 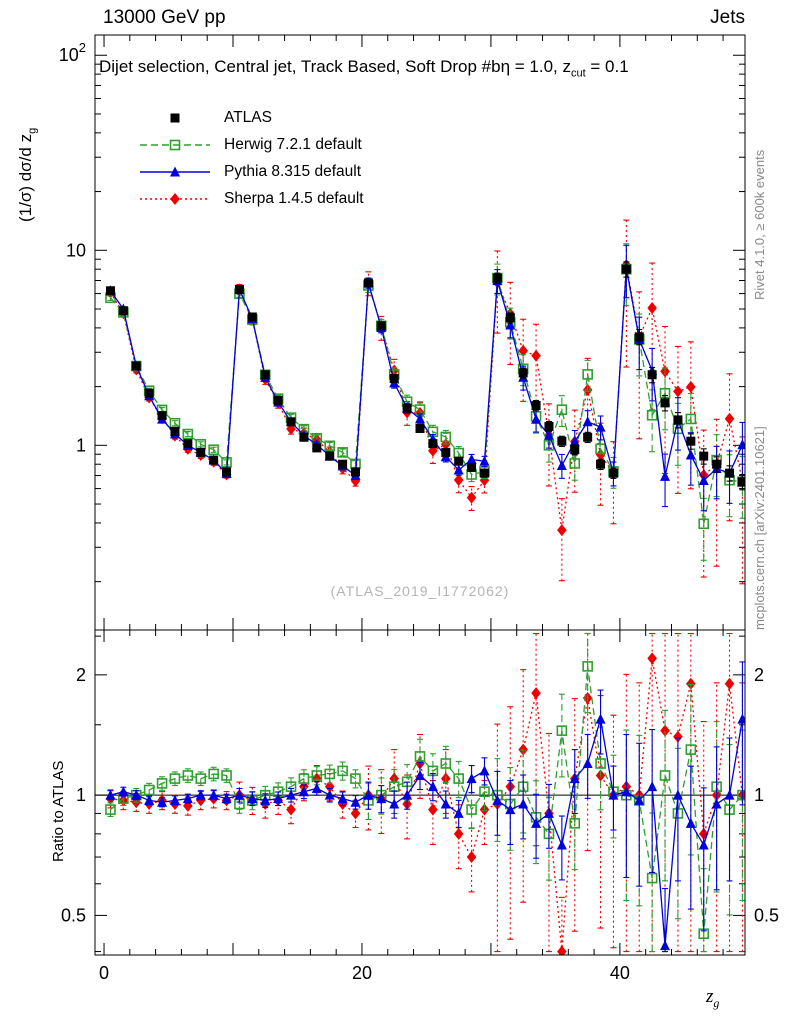 I want to click on y-axis-label-subscript: g, so click(x=32, y=130).